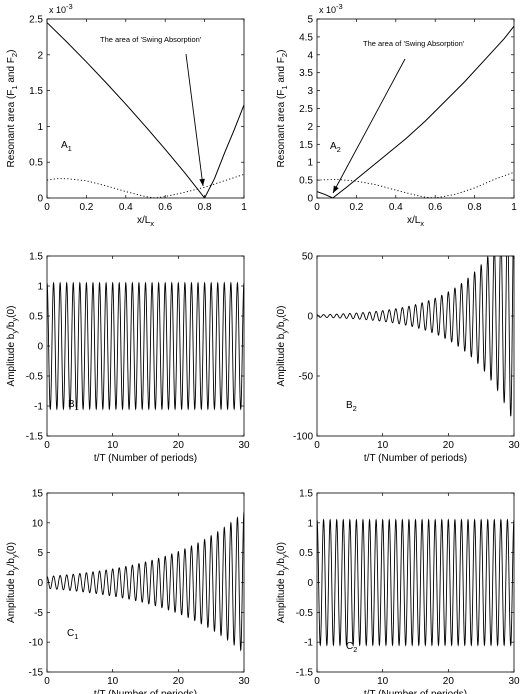  I want to click on annotation-text: The area of 'Swing Absorption', so click(151, 39).